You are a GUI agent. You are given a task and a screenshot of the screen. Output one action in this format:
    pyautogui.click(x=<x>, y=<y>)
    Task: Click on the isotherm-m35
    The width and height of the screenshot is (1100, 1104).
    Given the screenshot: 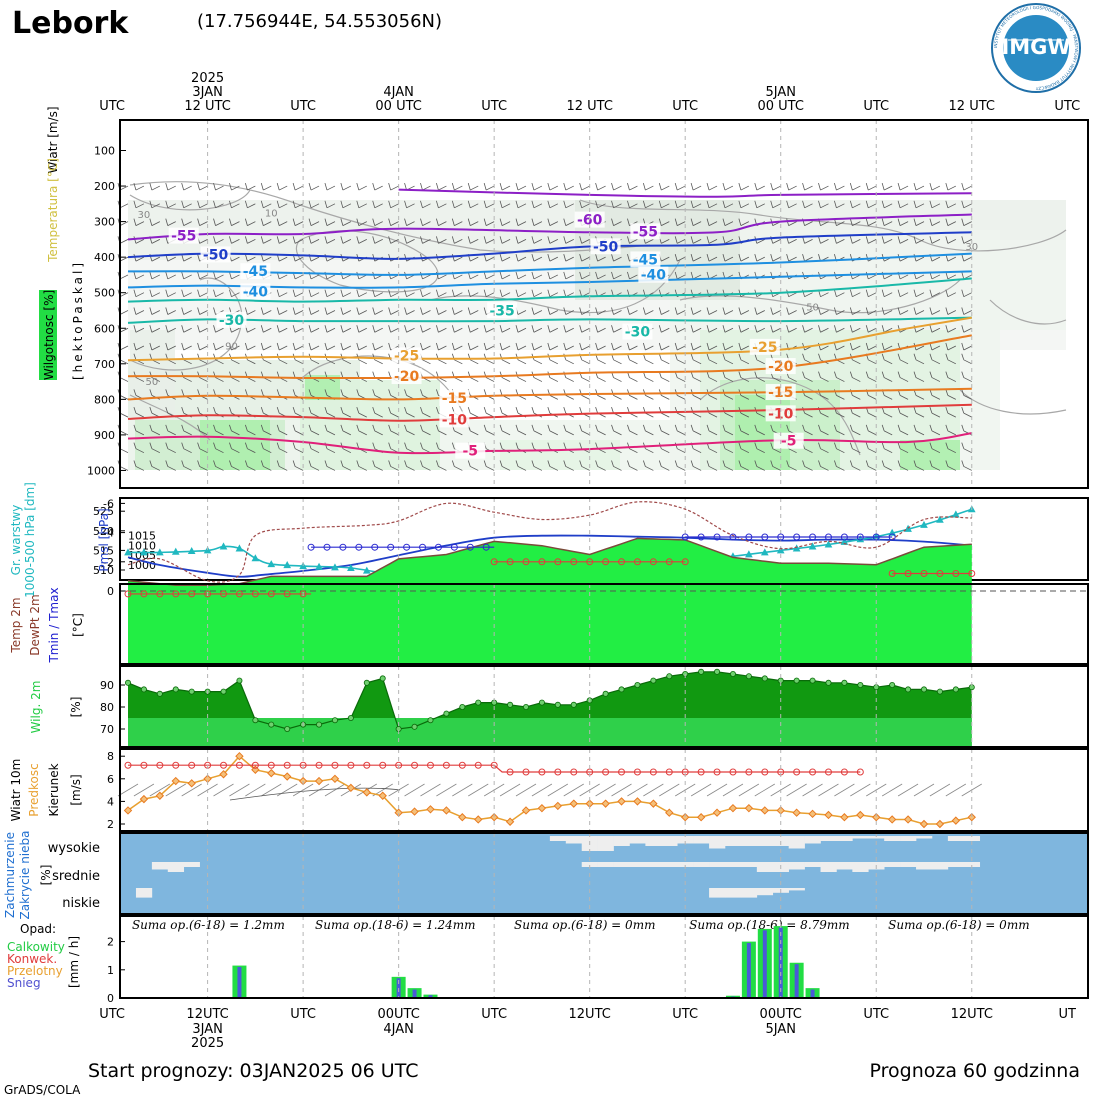 What is the action you would take?
    pyautogui.click(x=549, y=290)
    